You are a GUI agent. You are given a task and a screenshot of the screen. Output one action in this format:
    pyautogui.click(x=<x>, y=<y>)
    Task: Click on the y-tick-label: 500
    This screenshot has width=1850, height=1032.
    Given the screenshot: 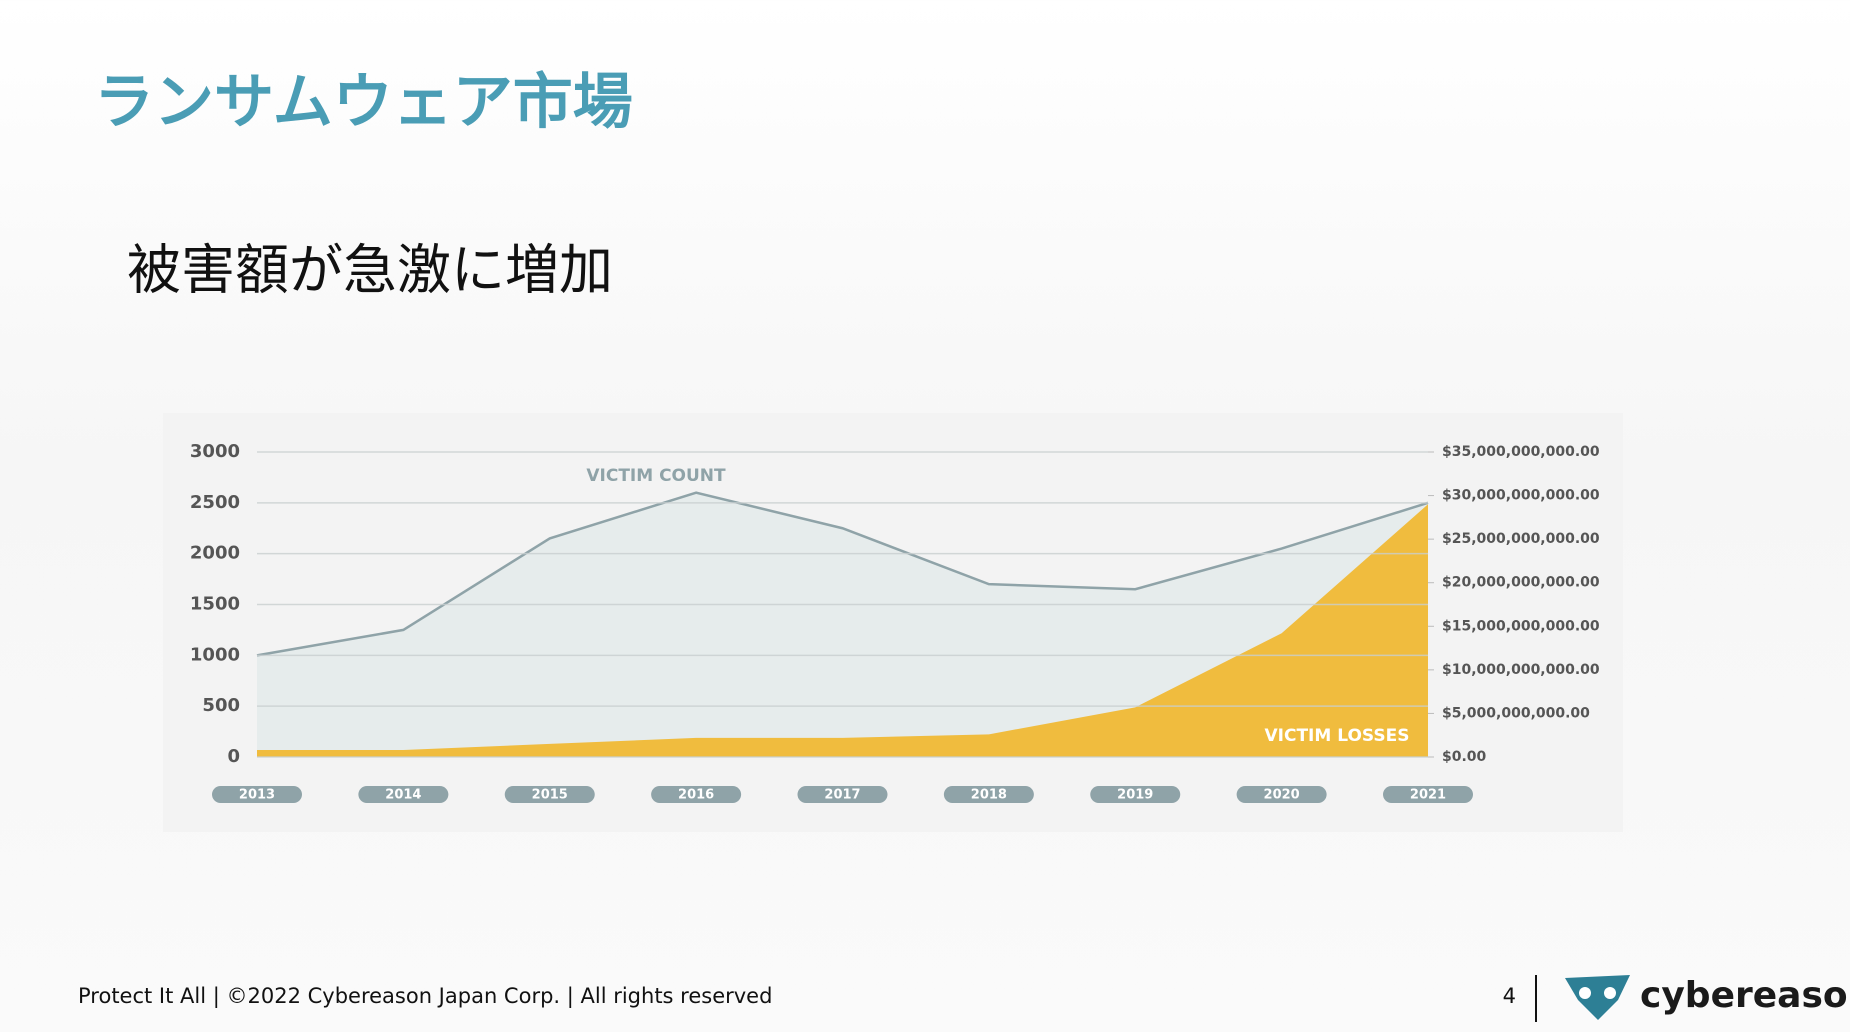 What is the action you would take?
    pyautogui.click(x=221, y=705)
    